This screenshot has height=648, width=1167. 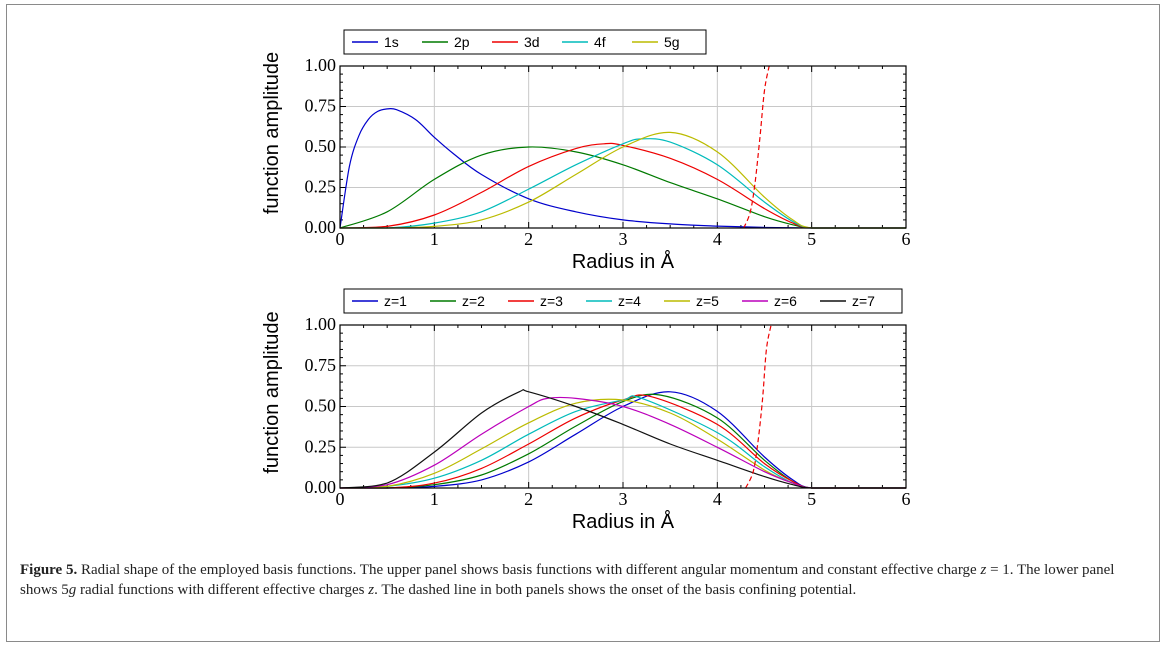 What do you see at coordinates (983, 570) in the screenshot?
I see `caption-z-variable: z` at bounding box center [983, 570].